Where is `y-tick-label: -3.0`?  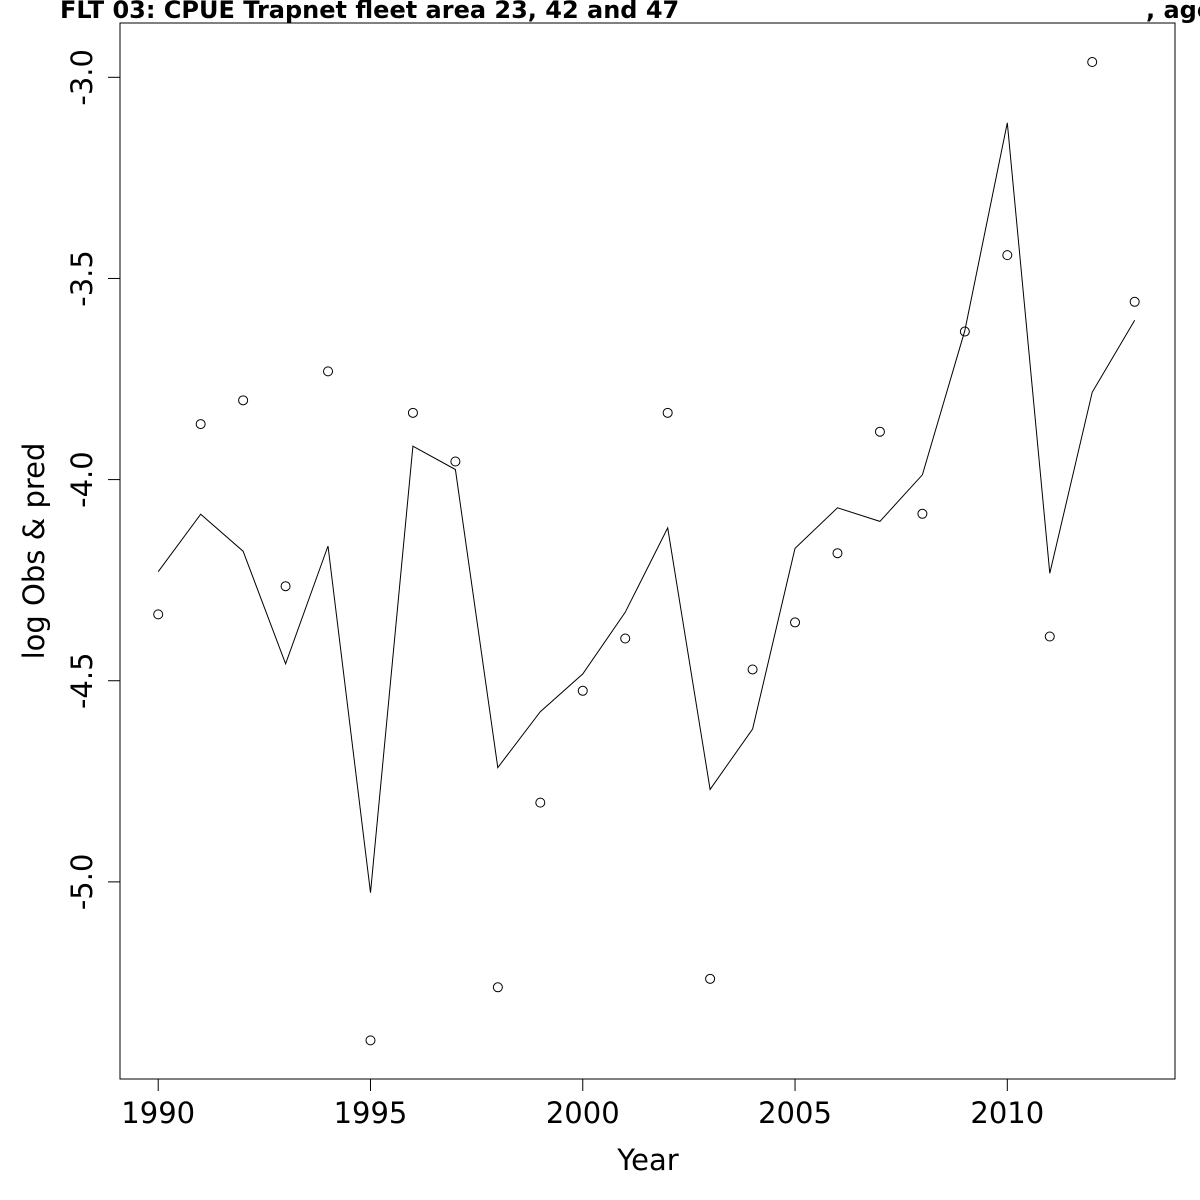 y-tick-label: -3.0 is located at coordinates (82, 77).